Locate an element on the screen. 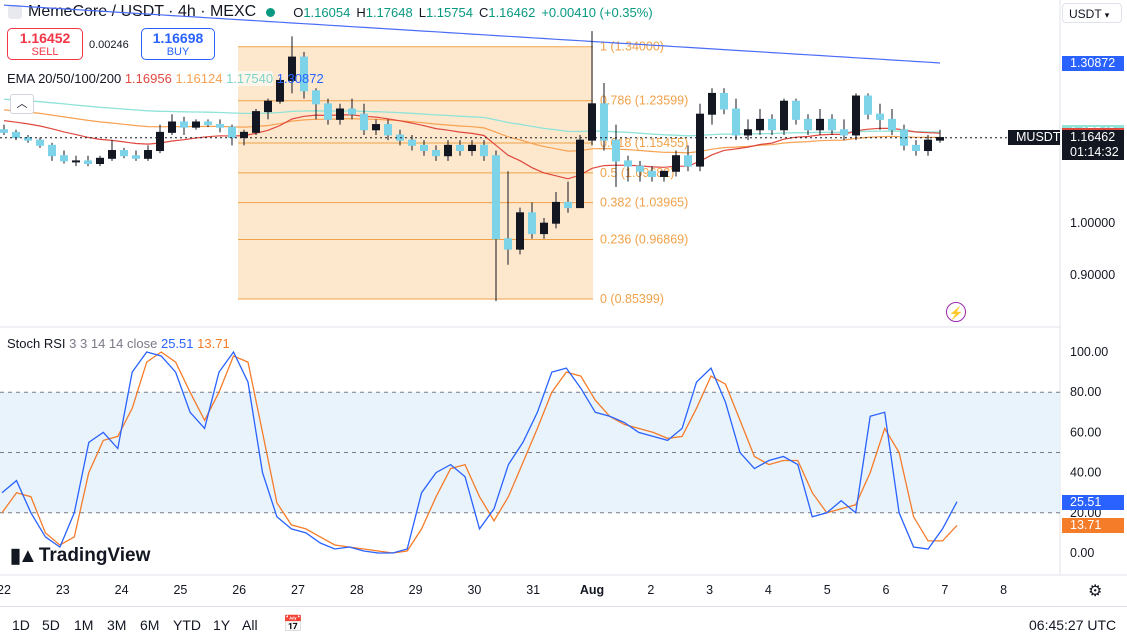 This screenshot has width=1127, height=637. range-button-5d: 5D is located at coordinates (51, 625).